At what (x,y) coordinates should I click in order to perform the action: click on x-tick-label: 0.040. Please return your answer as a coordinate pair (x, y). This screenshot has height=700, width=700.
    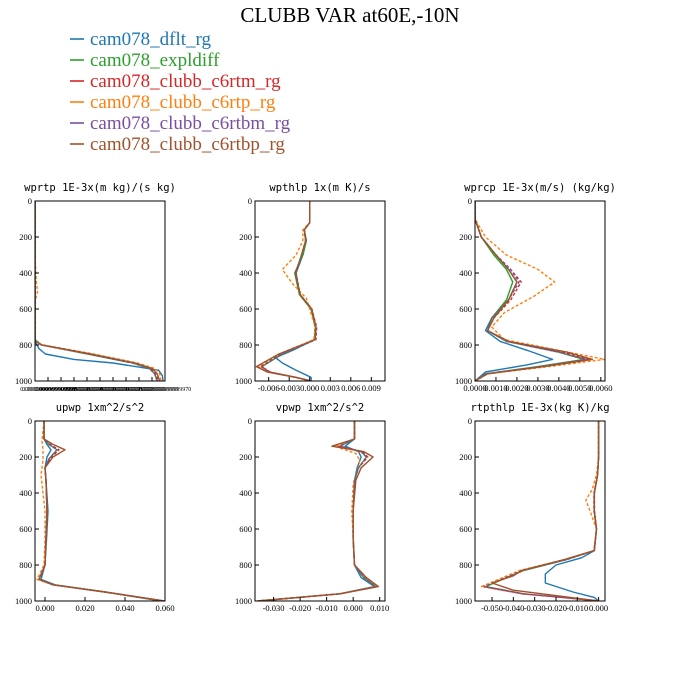
    Looking at the image, I should click on (124, 608).